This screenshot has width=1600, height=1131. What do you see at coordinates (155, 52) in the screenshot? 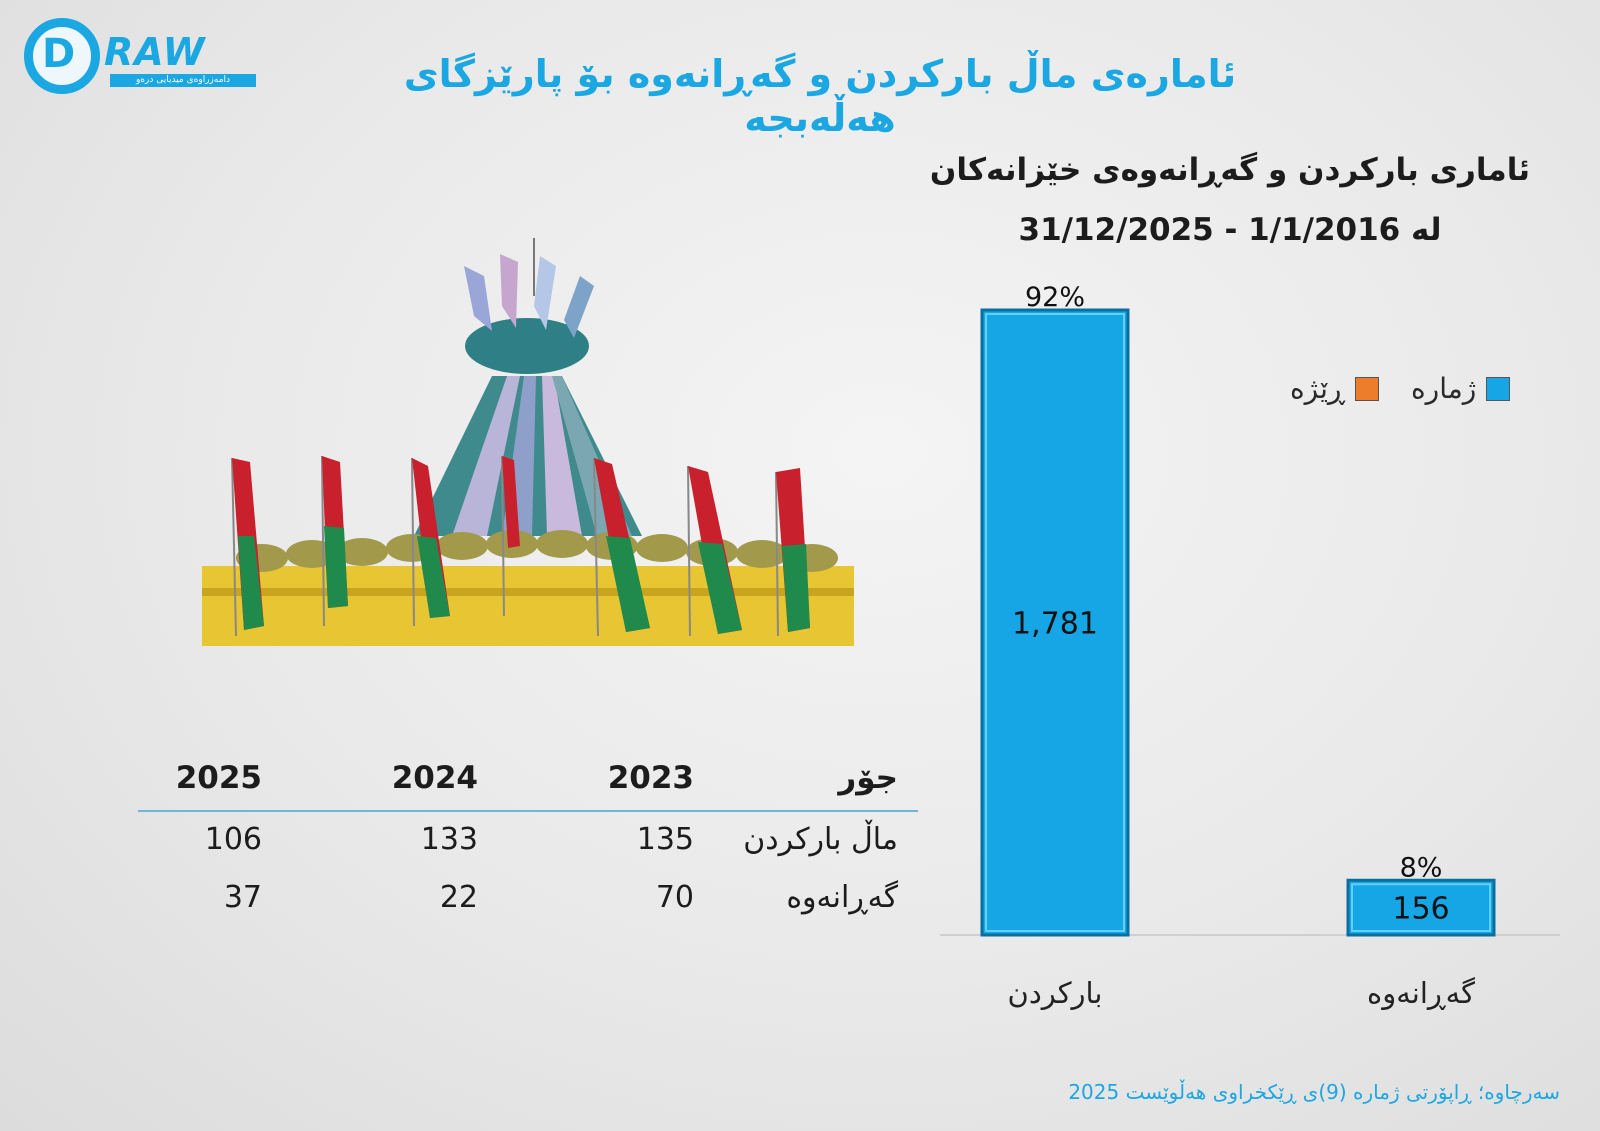
I see `logo-wordmark: RAW` at bounding box center [155, 52].